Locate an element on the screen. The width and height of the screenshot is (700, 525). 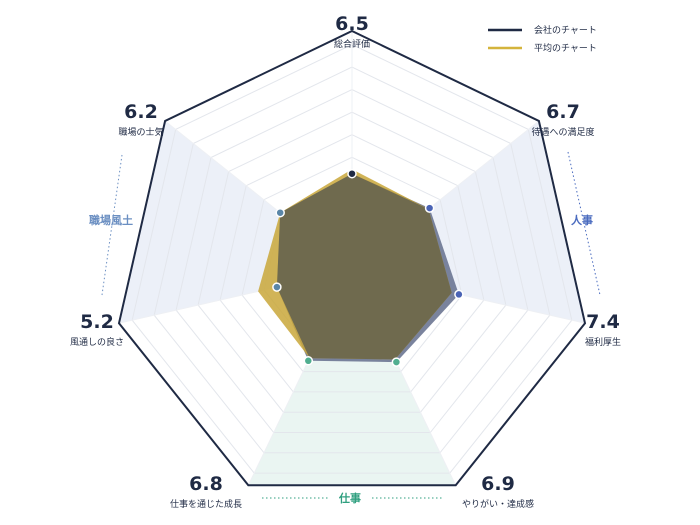
axis-value-1: 6.5 is located at coordinates (352, 24).